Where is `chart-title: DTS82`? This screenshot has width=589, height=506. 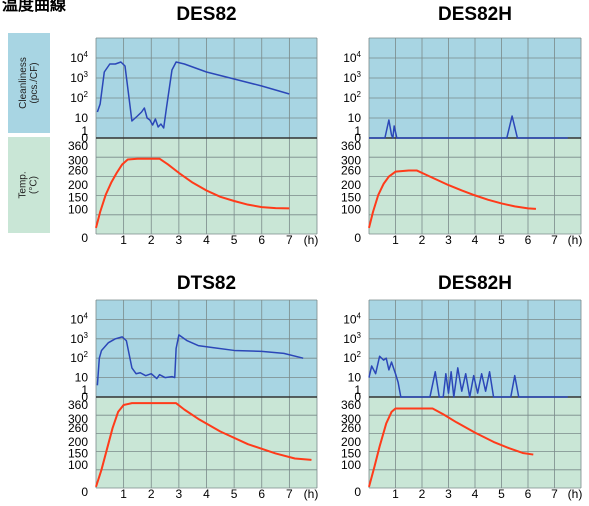
chart-title: DTS82 is located at coordinates (206, 283).